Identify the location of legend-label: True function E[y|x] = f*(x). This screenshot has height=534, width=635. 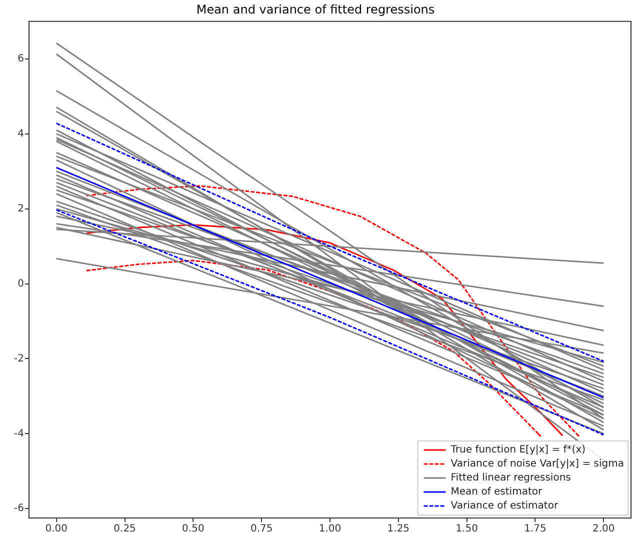
(518, 450).